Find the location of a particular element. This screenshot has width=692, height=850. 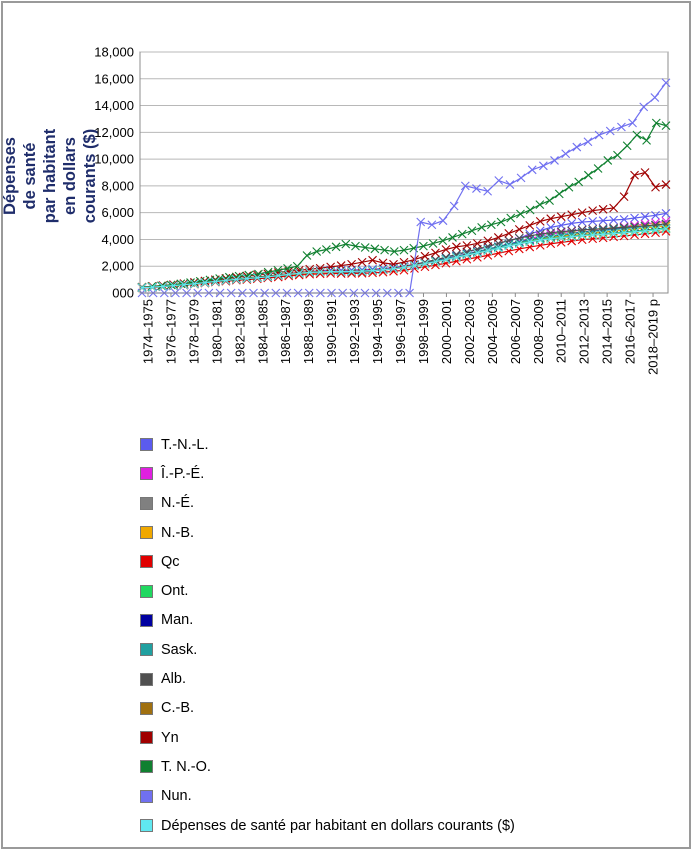

legend-label: Alb. is located at coordinates (173, 679).